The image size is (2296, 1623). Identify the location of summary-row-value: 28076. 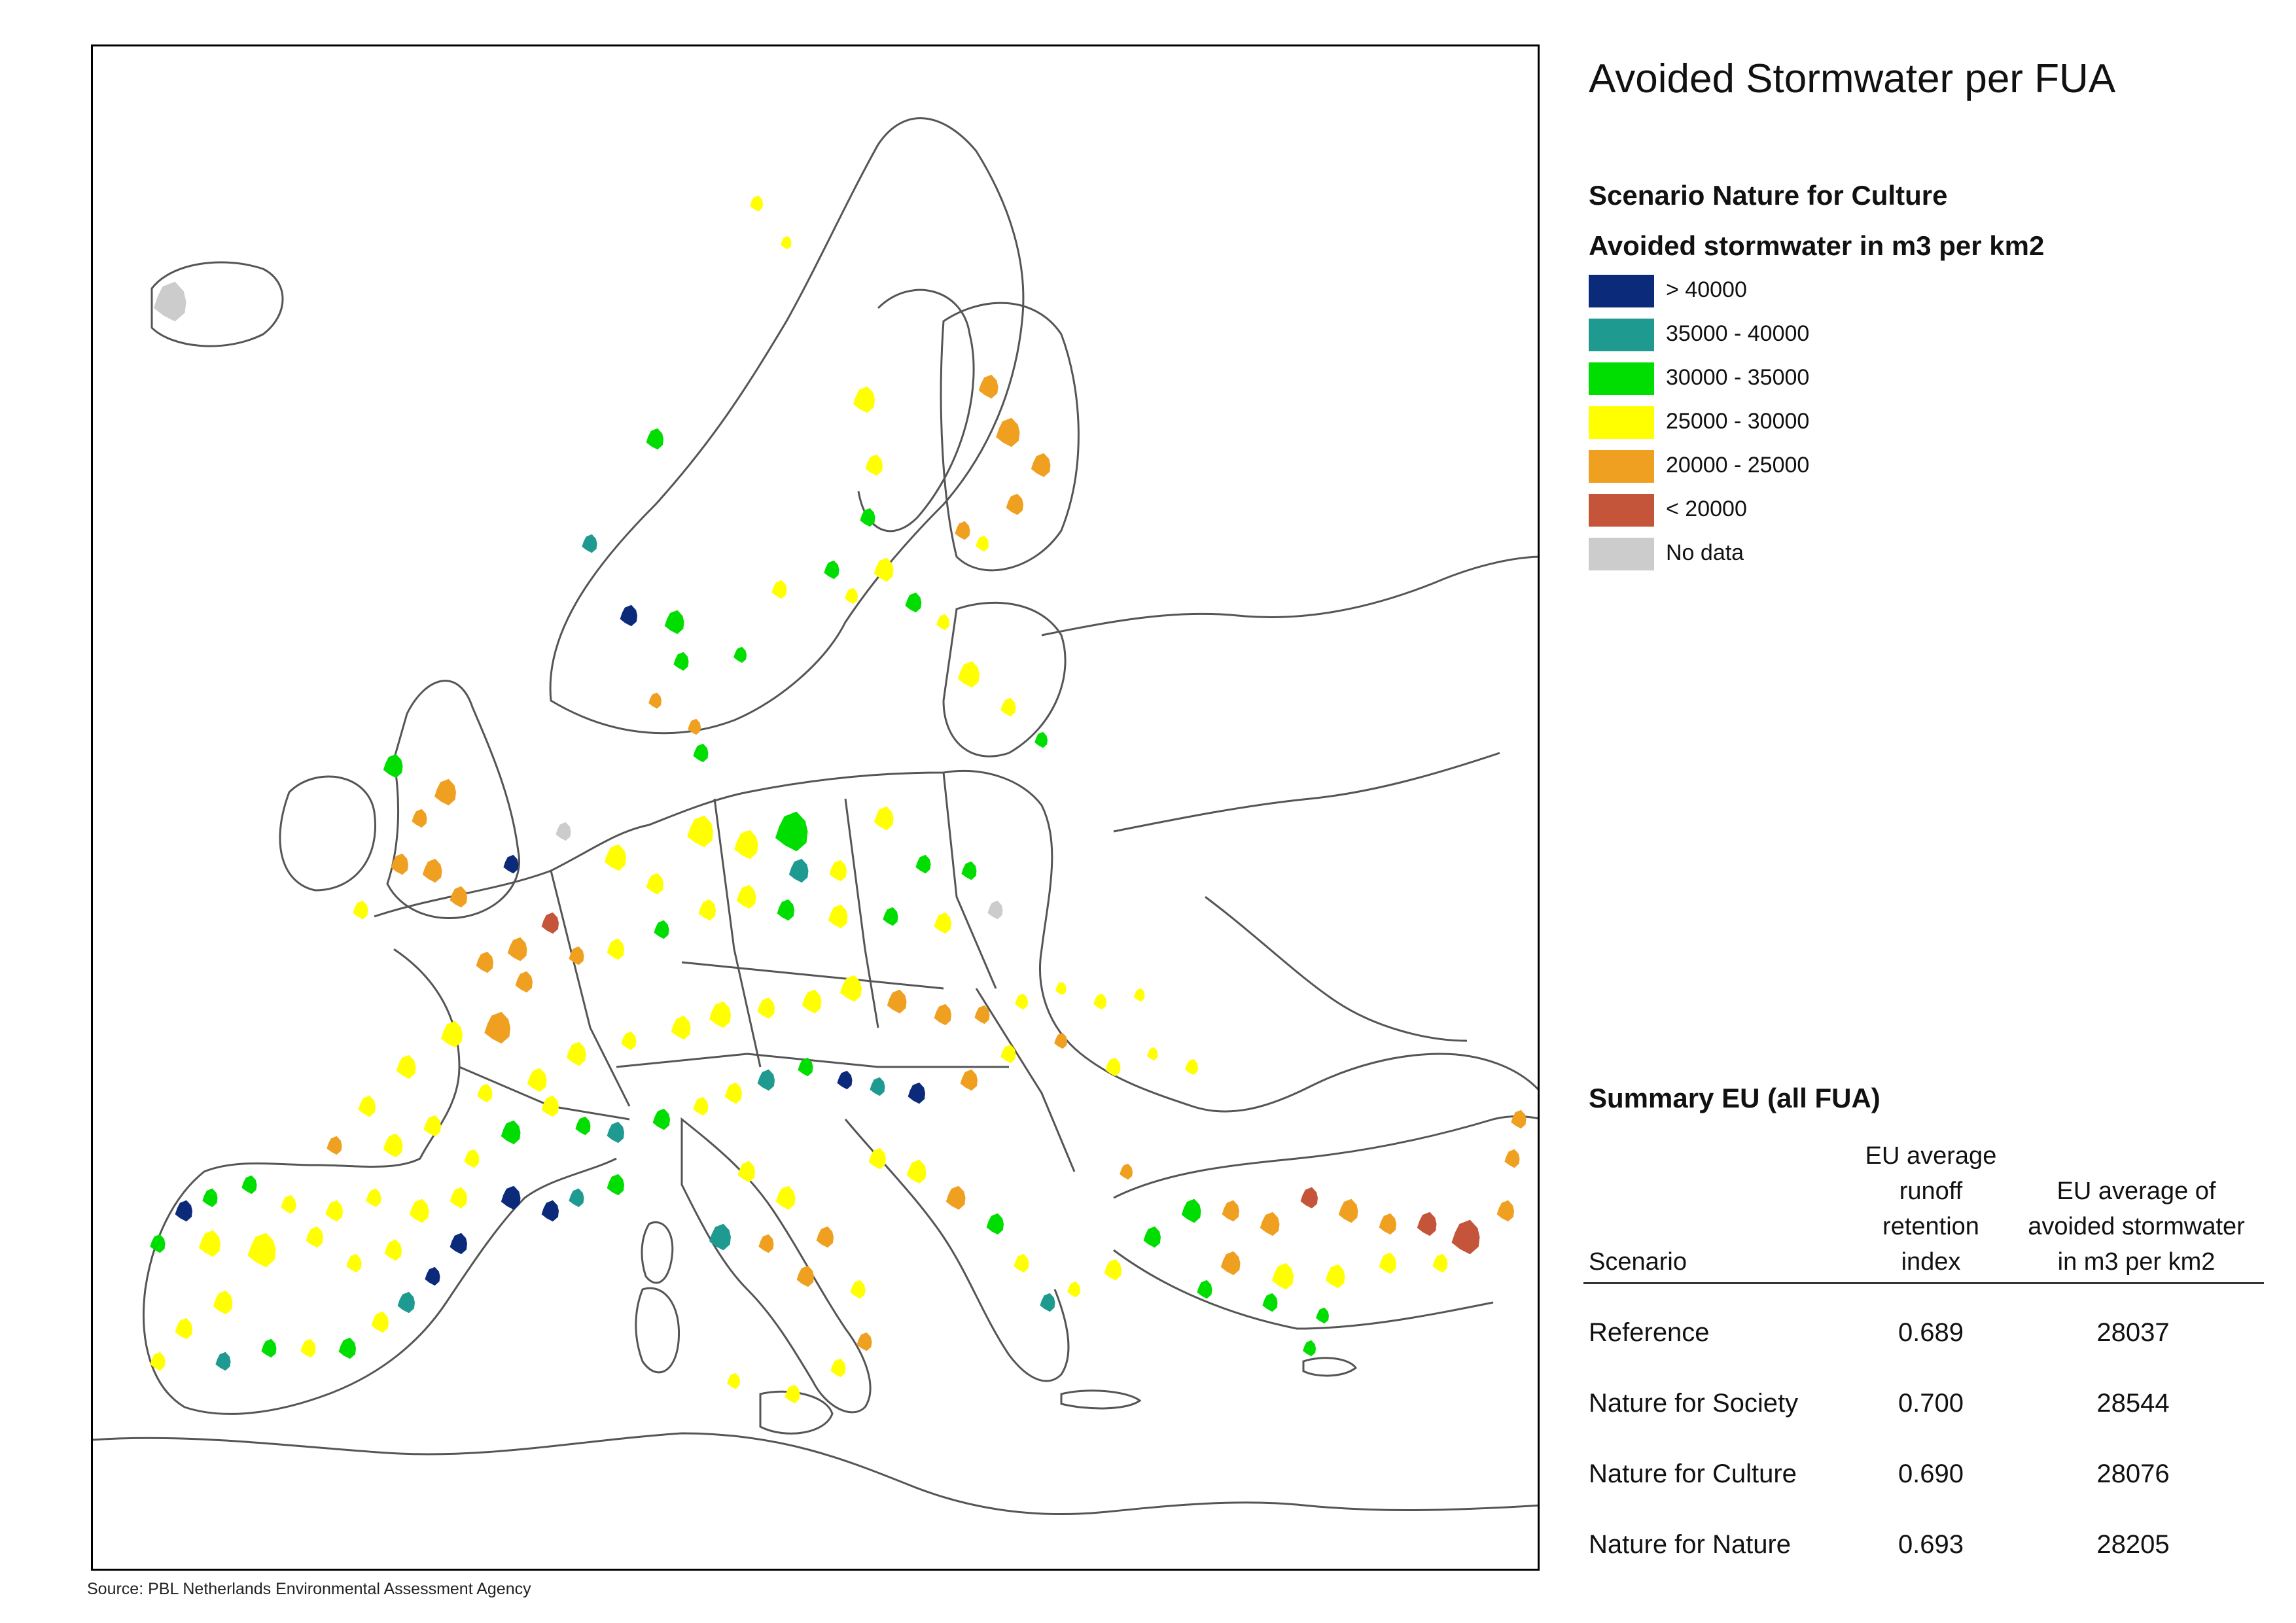
(2133, 1474).